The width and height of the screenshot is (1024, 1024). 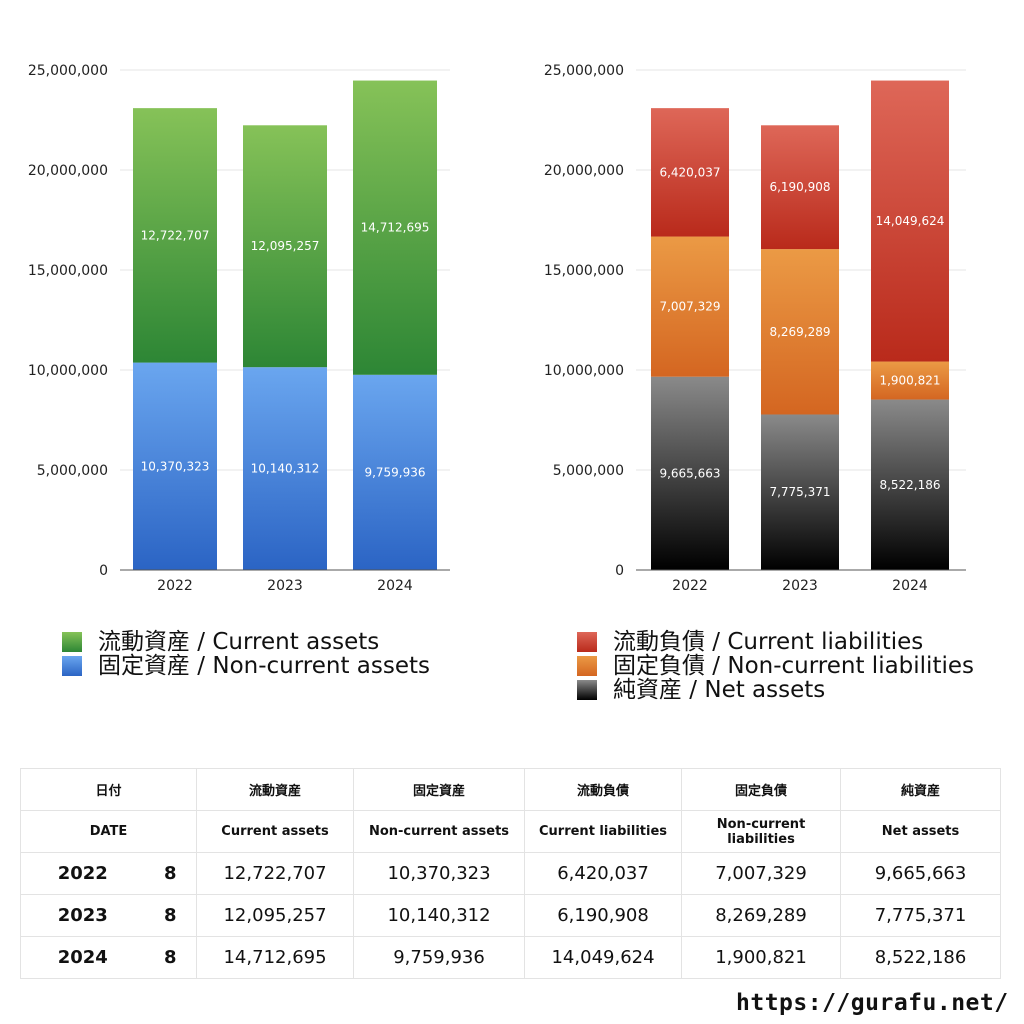 What do you see at coordinates (82, 957) in the screenshot?
I see `year-cell: 2024` at bounding box center [82, 957].